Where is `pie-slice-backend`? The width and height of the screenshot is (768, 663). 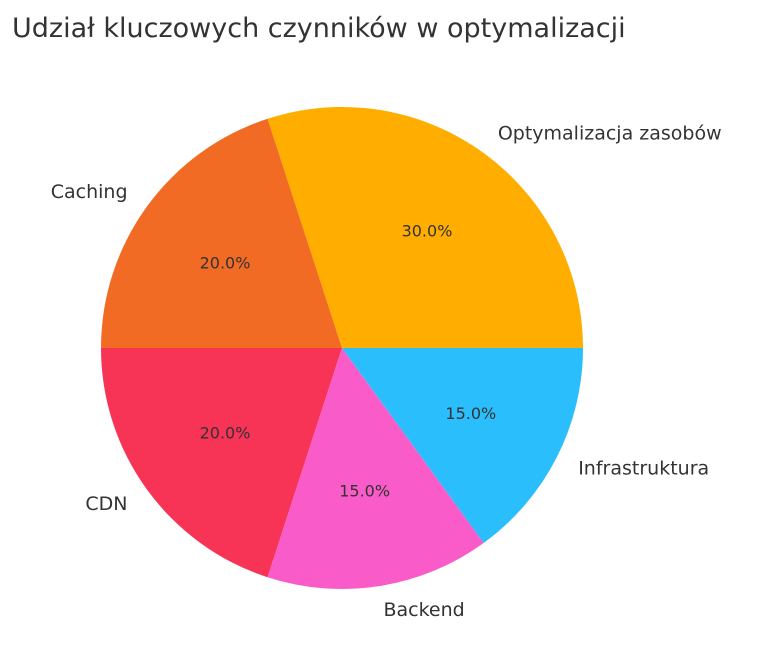
pie-slice-backend is located at coordinates (375, 468).